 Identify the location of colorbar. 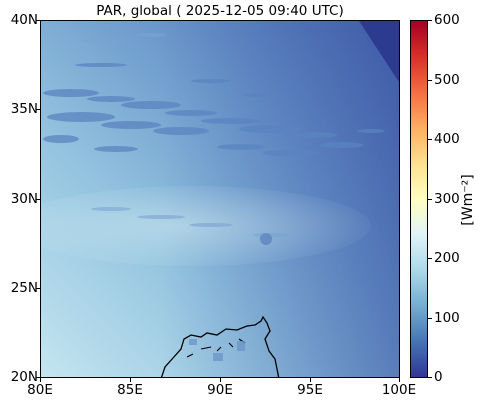
(419, 199).